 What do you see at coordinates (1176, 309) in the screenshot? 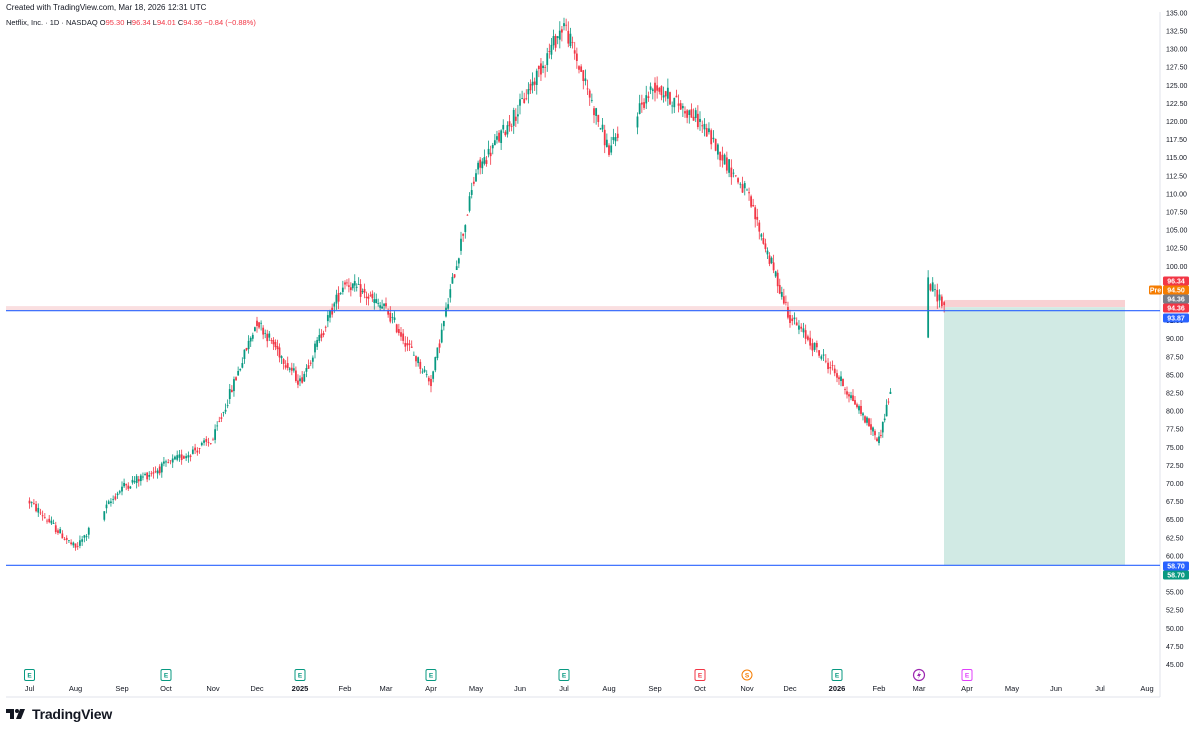
I see `price-badge-label: 94.36` at bounding box center [1176, 309].